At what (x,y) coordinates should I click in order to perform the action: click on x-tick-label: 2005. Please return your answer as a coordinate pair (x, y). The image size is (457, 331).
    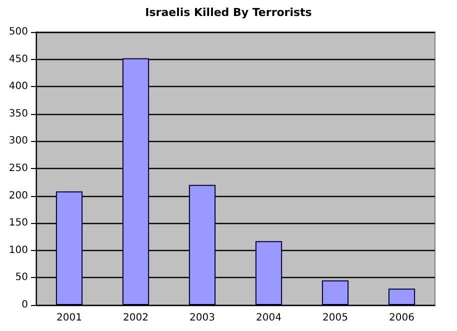
    Looking at the image, I should click on (335, 318).